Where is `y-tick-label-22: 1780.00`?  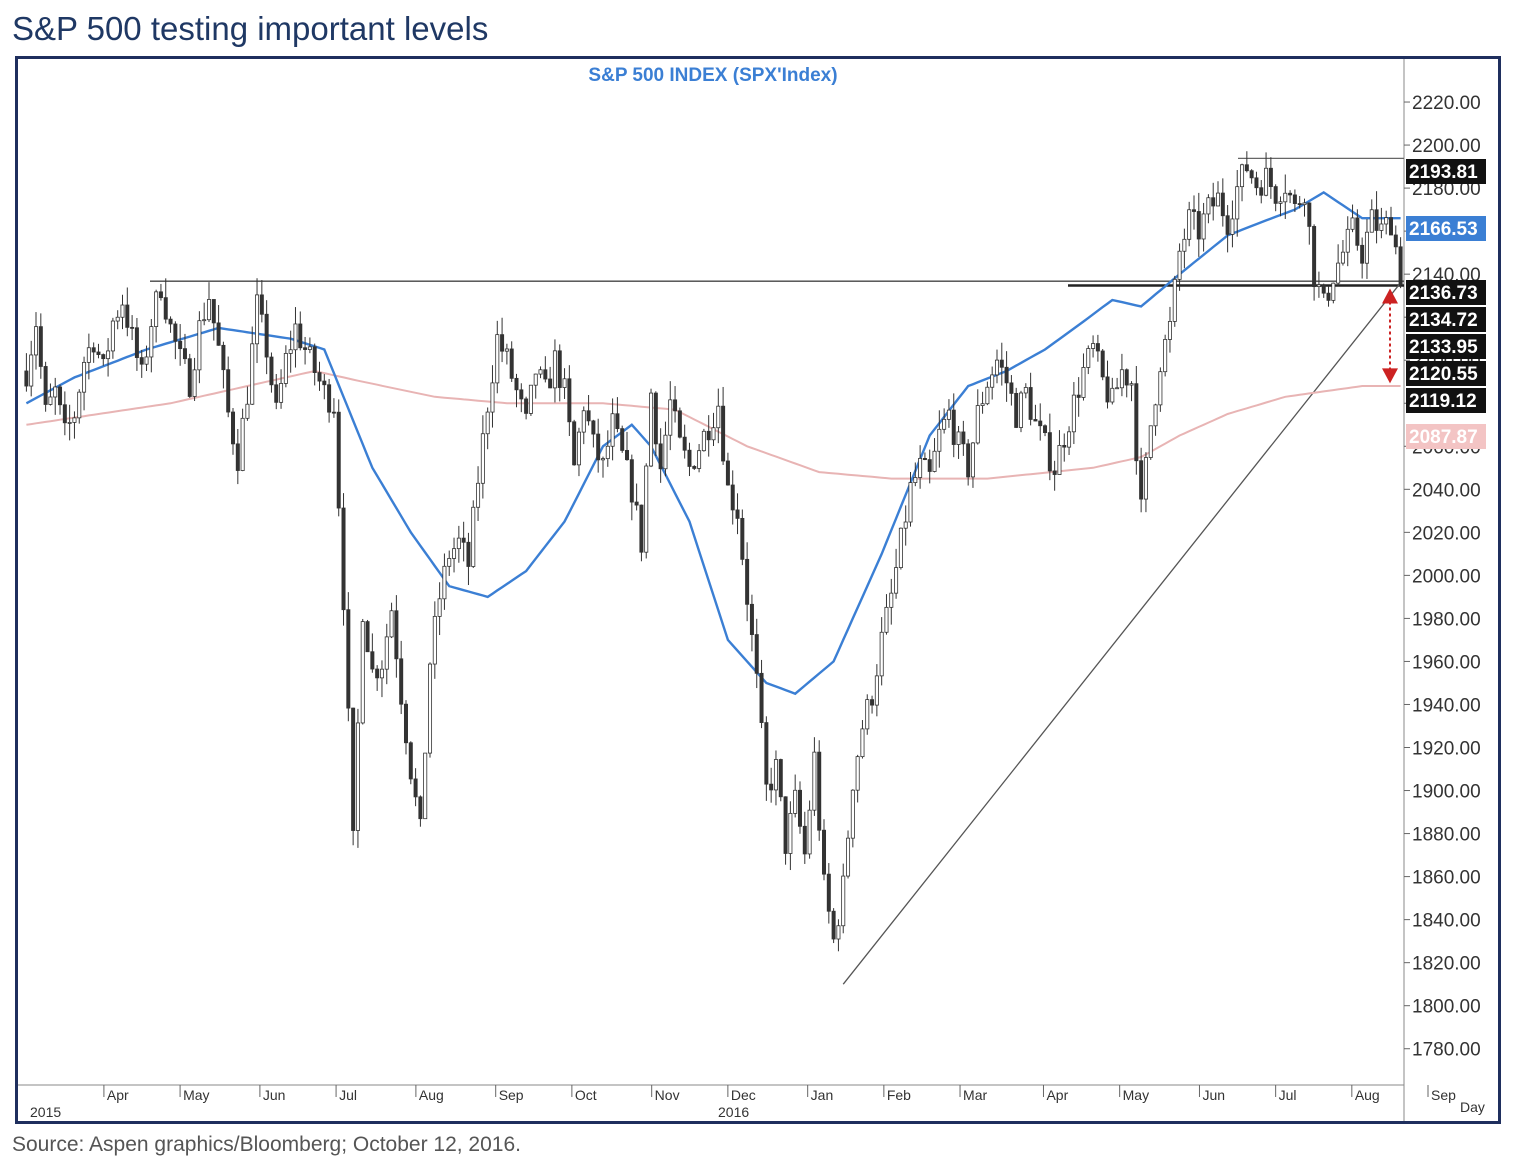 y-tick-label-22: 1780.00 is located at coordinates (1446, 1050).